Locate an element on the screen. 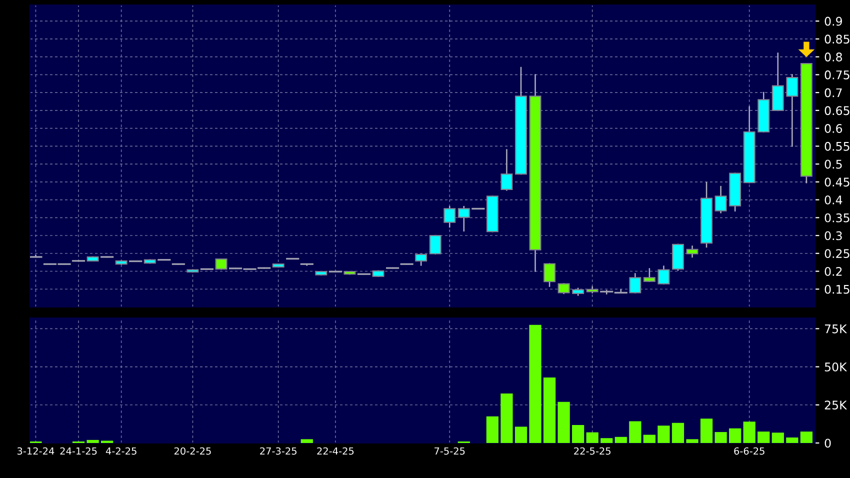 This screenshot has width=850, height=478. x-tick-label: 22-4-25 is located at coordinates (335, 451).